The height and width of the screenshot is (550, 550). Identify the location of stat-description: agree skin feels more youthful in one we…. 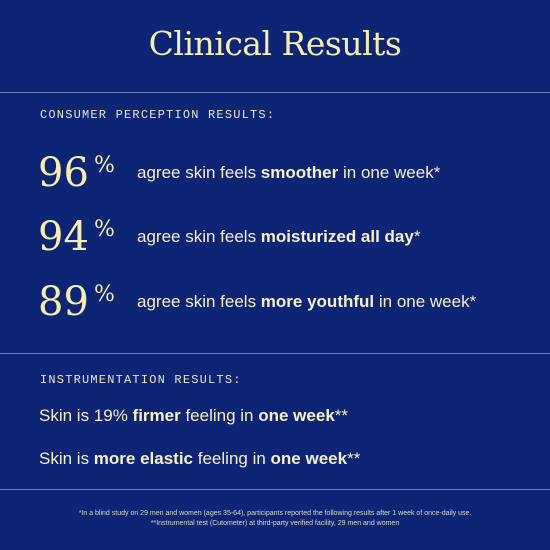
(307, 301).